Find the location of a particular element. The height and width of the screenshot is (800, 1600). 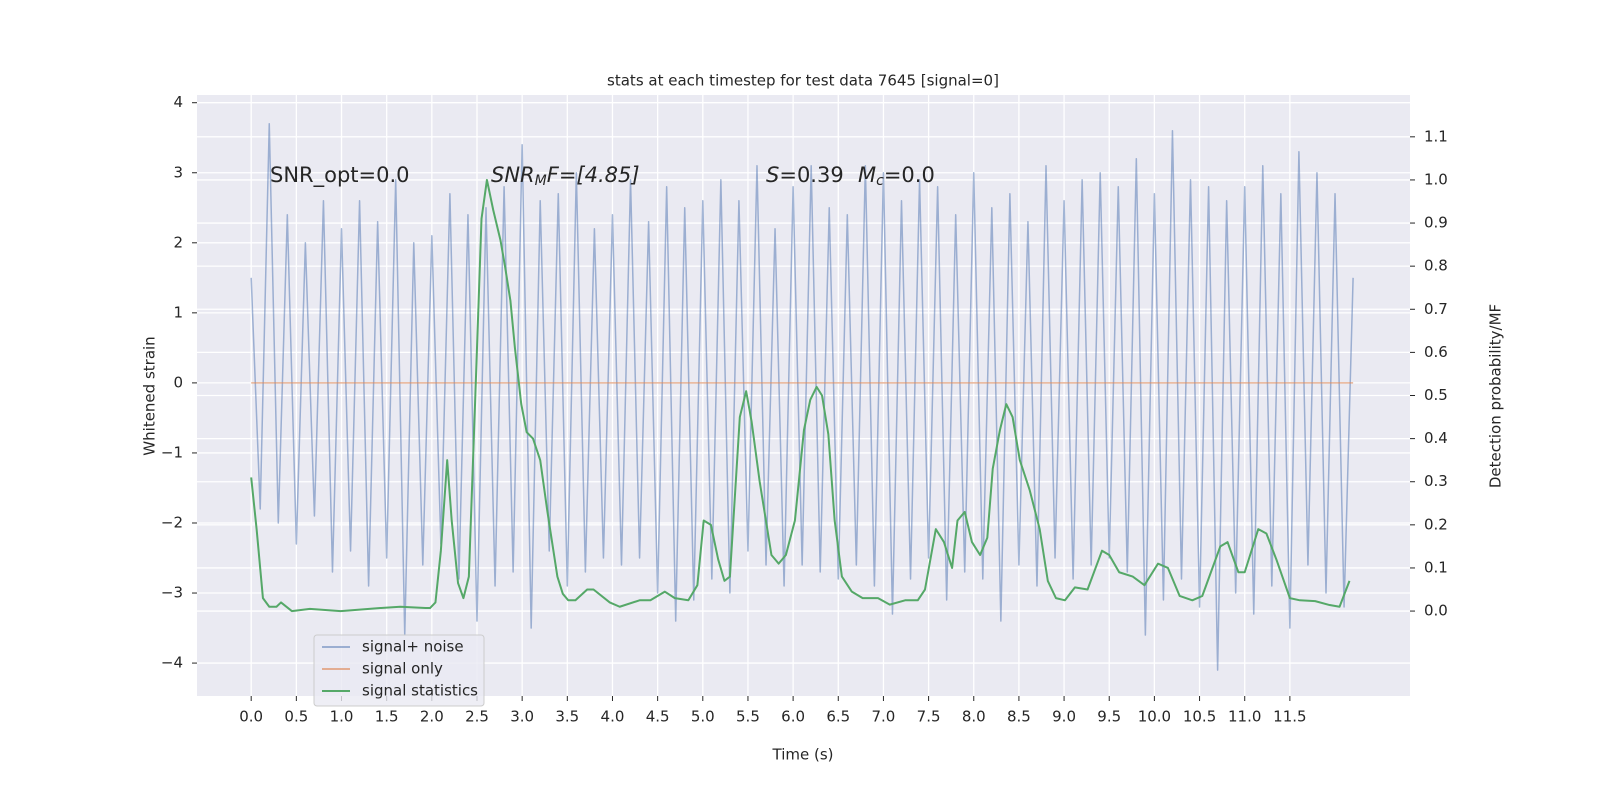

x-tick-label: 11.5 is located at coordinates (1289, 717).